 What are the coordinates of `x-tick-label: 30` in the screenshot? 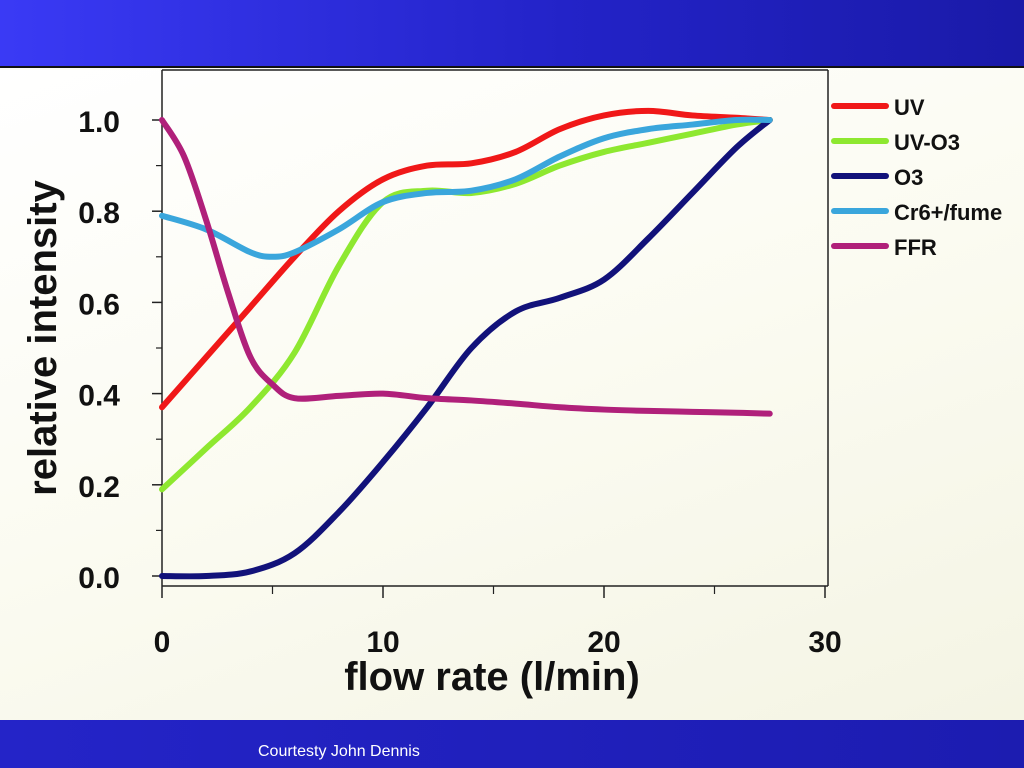 It's located at (824, 642).